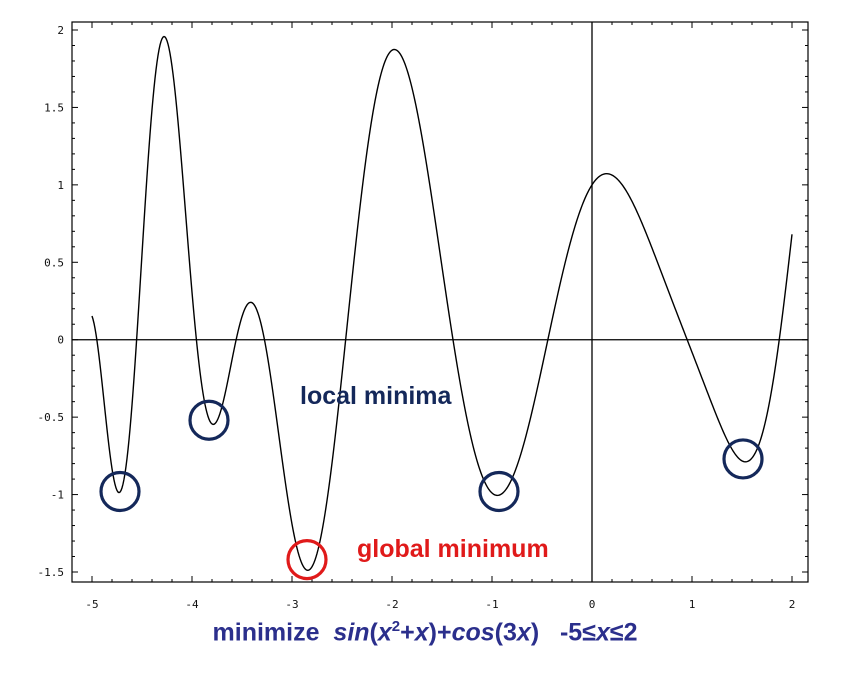 This screenshot has height=682, width=850. What do you see at coordinates (266, 632) in the screenshot?
I see `caption-minimize: minimize` at bounding box center [266, 632].